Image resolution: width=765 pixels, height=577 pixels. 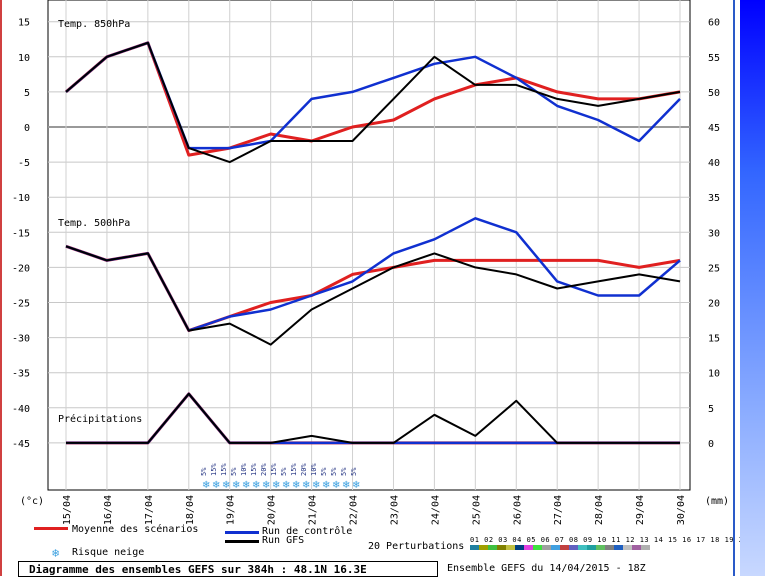 I want to click on right-tick-label: 55, so click(x=714, y=58).